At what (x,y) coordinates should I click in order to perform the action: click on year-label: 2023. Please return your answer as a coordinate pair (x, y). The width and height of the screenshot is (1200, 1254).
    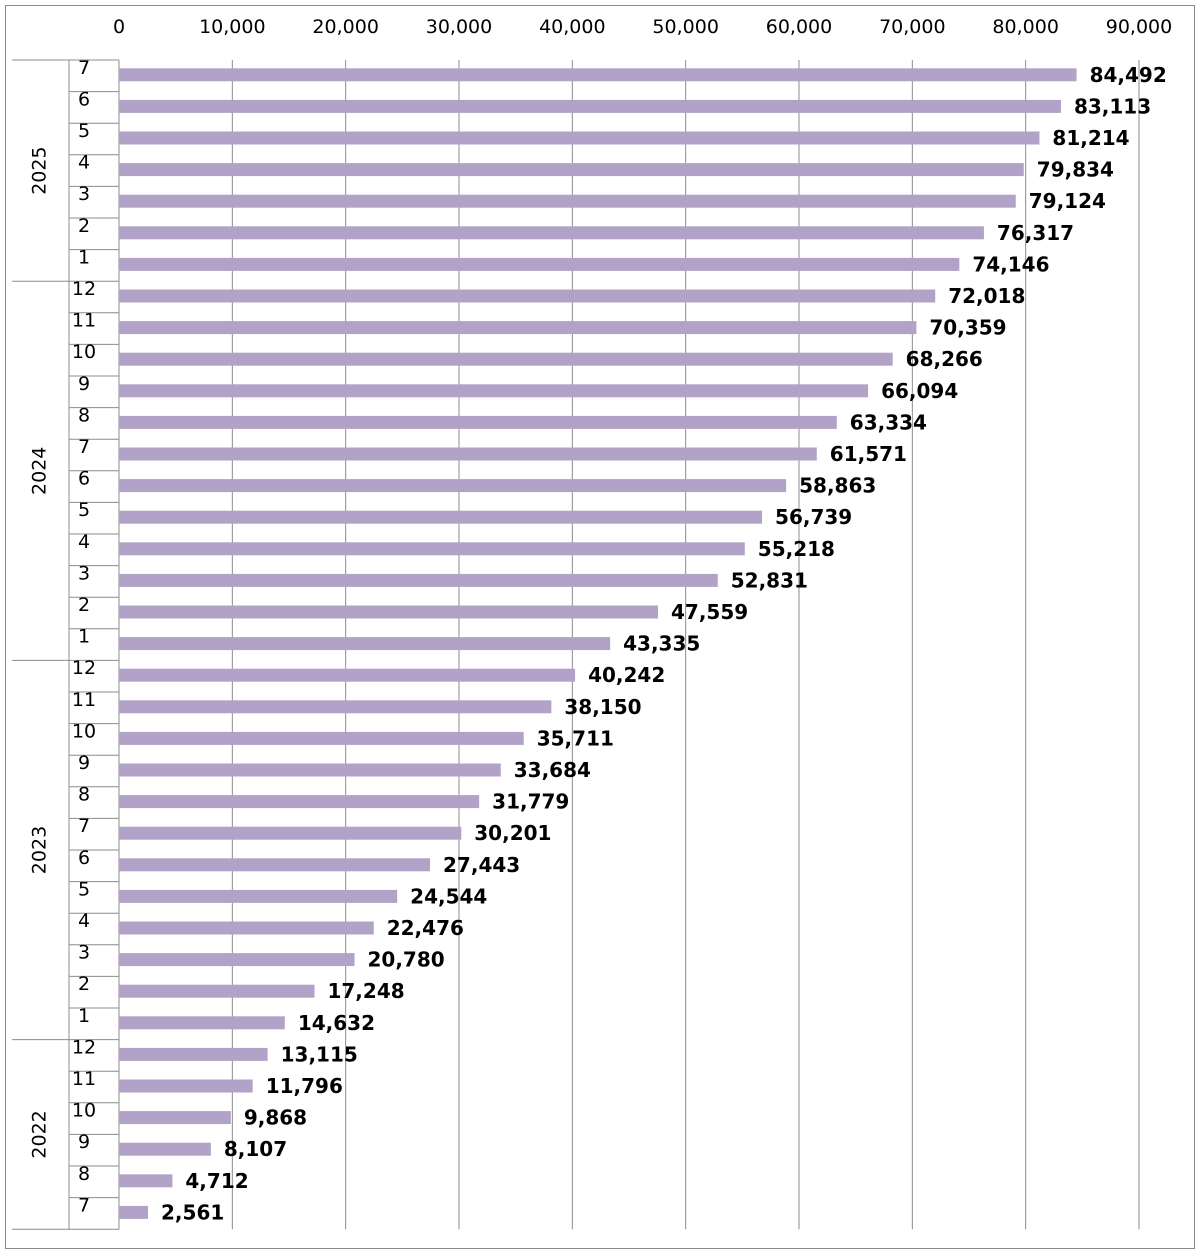
    Looking at the image, I should click on (40, 850).